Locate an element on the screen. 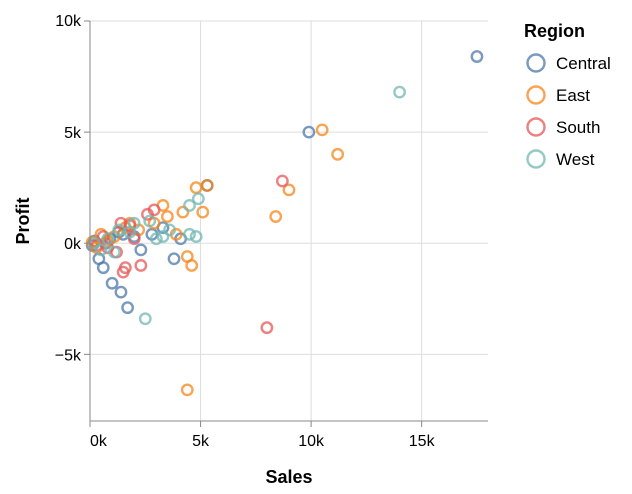 The image size is (632, 494). x-tick-label: 15k is located at coordinates (422, 441).